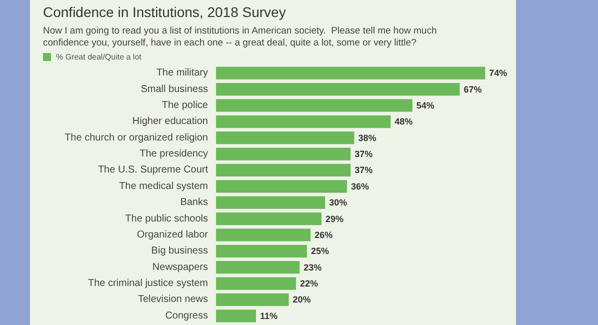 This screenshot has height=325, width=598. What do you see at coordinates (182, 73) in the screenshot?
I see `y-tick-label: The military` at bounding box center [182, 73].